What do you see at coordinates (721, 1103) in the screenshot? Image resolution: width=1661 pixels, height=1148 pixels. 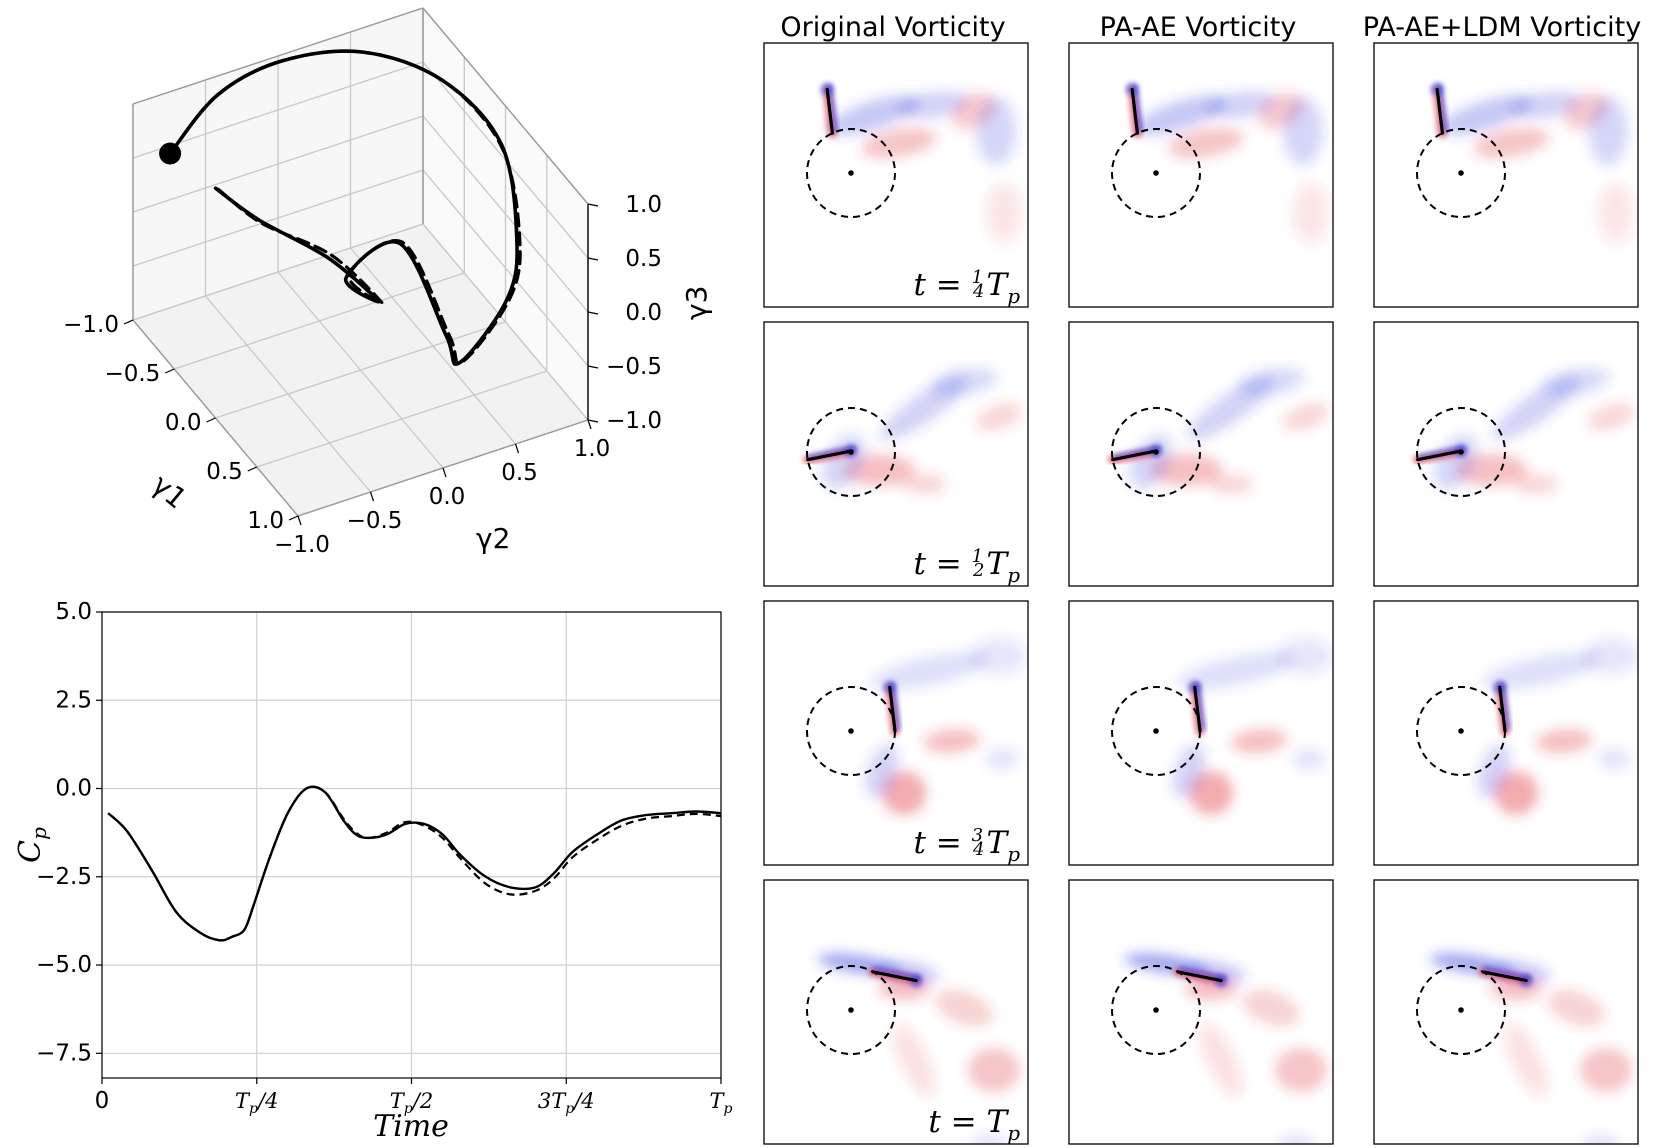 I see `cp-x-tick-label-4: Tp` at bounding box center [721, 1103].